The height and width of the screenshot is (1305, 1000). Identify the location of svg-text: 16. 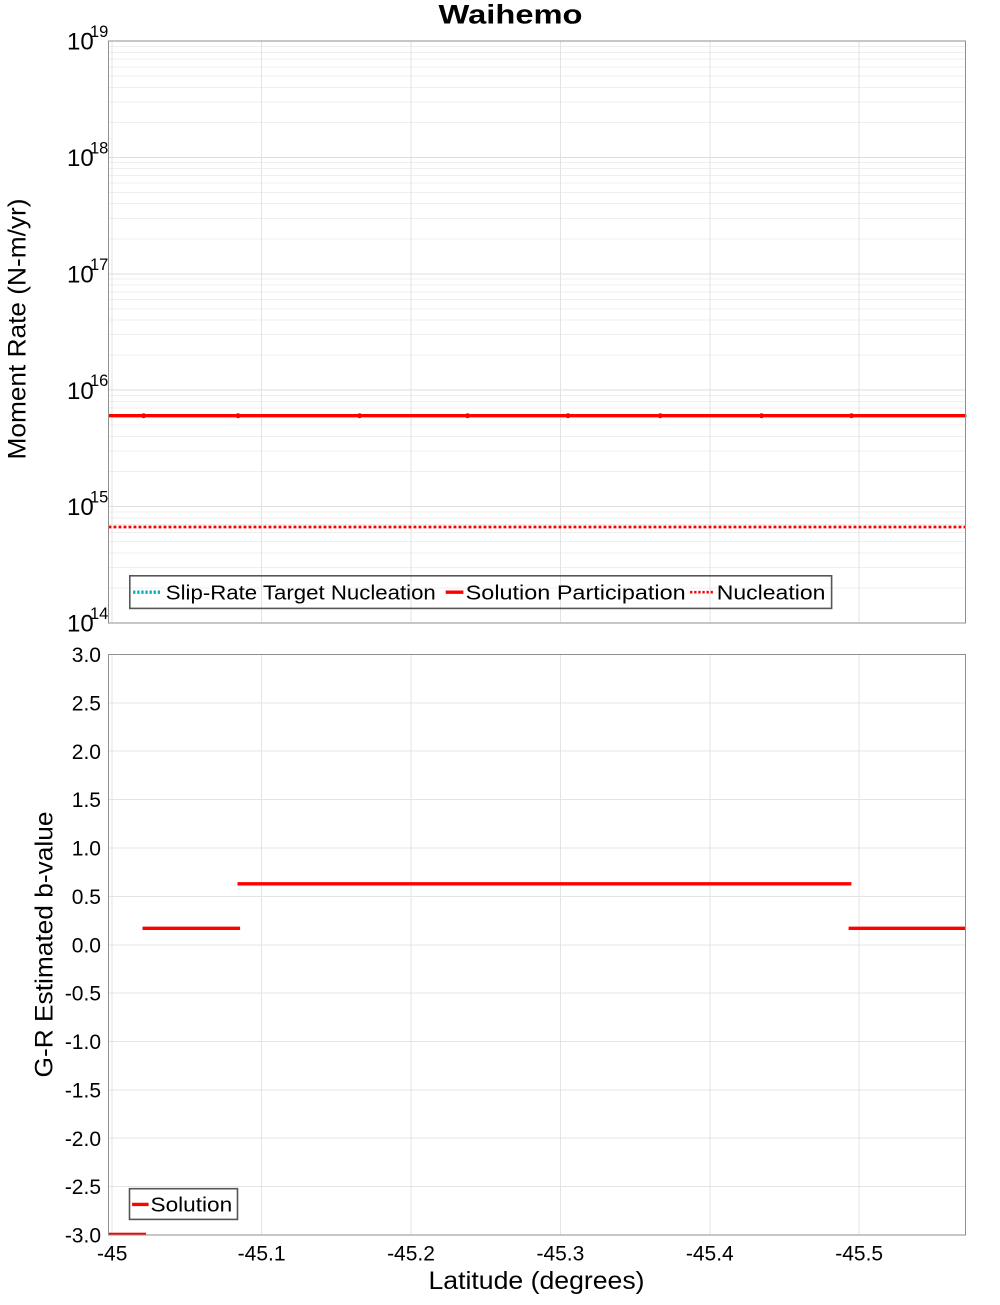
(99, 381).